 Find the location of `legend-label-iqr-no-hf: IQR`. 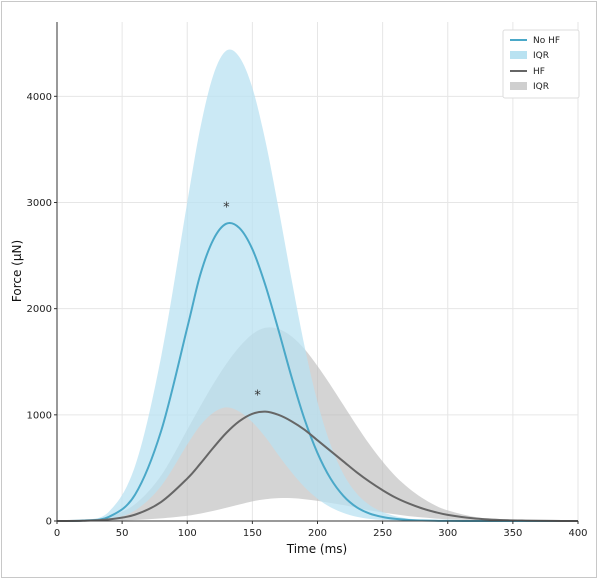

legend-label-iqr-no-hf: IQR is located at coordinates (541, 56).